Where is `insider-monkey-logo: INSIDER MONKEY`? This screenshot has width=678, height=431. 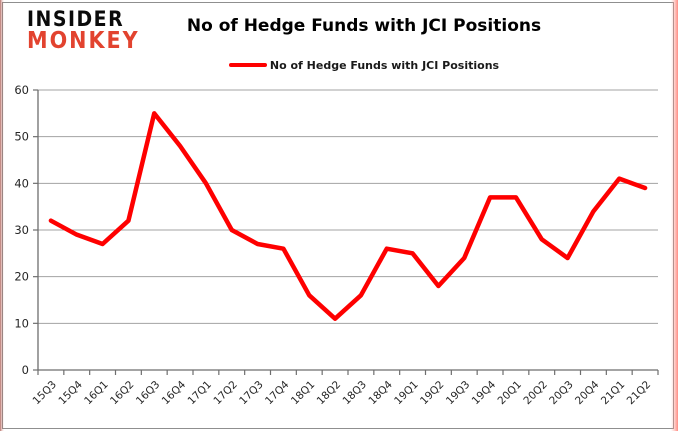 insider-monkey-logo: INSIDER MONKEY is located at coordinates (83, 30).